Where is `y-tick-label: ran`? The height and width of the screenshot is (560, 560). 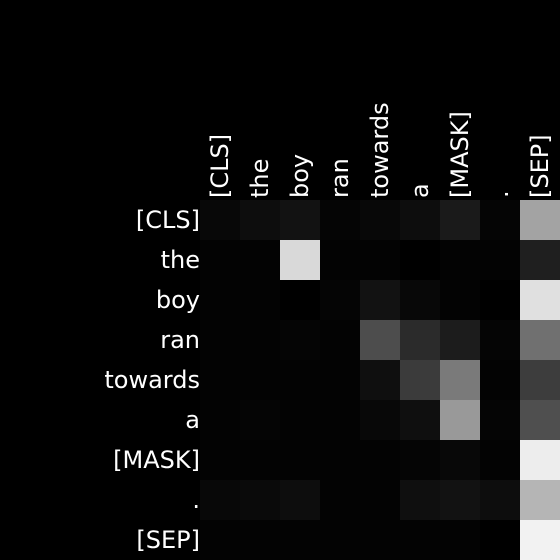
y-tick-label: ran is located at coordinates (180, 340).